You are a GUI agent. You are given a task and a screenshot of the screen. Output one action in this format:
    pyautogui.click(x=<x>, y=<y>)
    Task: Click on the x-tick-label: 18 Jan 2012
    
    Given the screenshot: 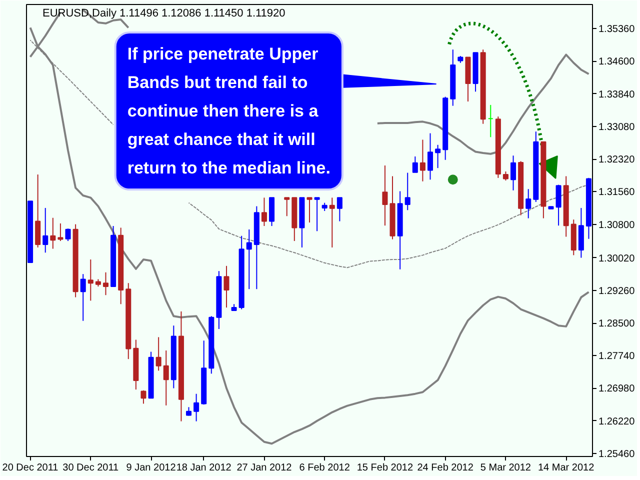 What is the action you would take?
    pyautogui.click(x=204, y=468)
    